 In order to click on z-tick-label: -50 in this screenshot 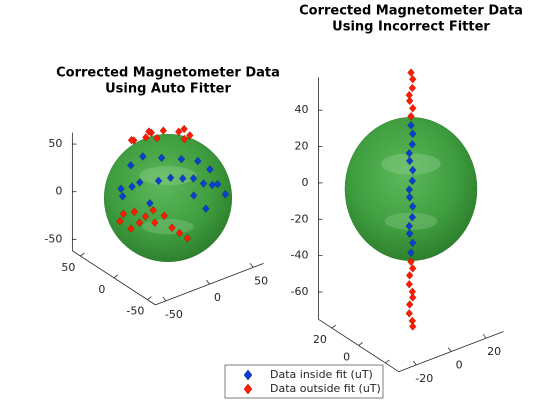, I will do `click(53, 238)`.